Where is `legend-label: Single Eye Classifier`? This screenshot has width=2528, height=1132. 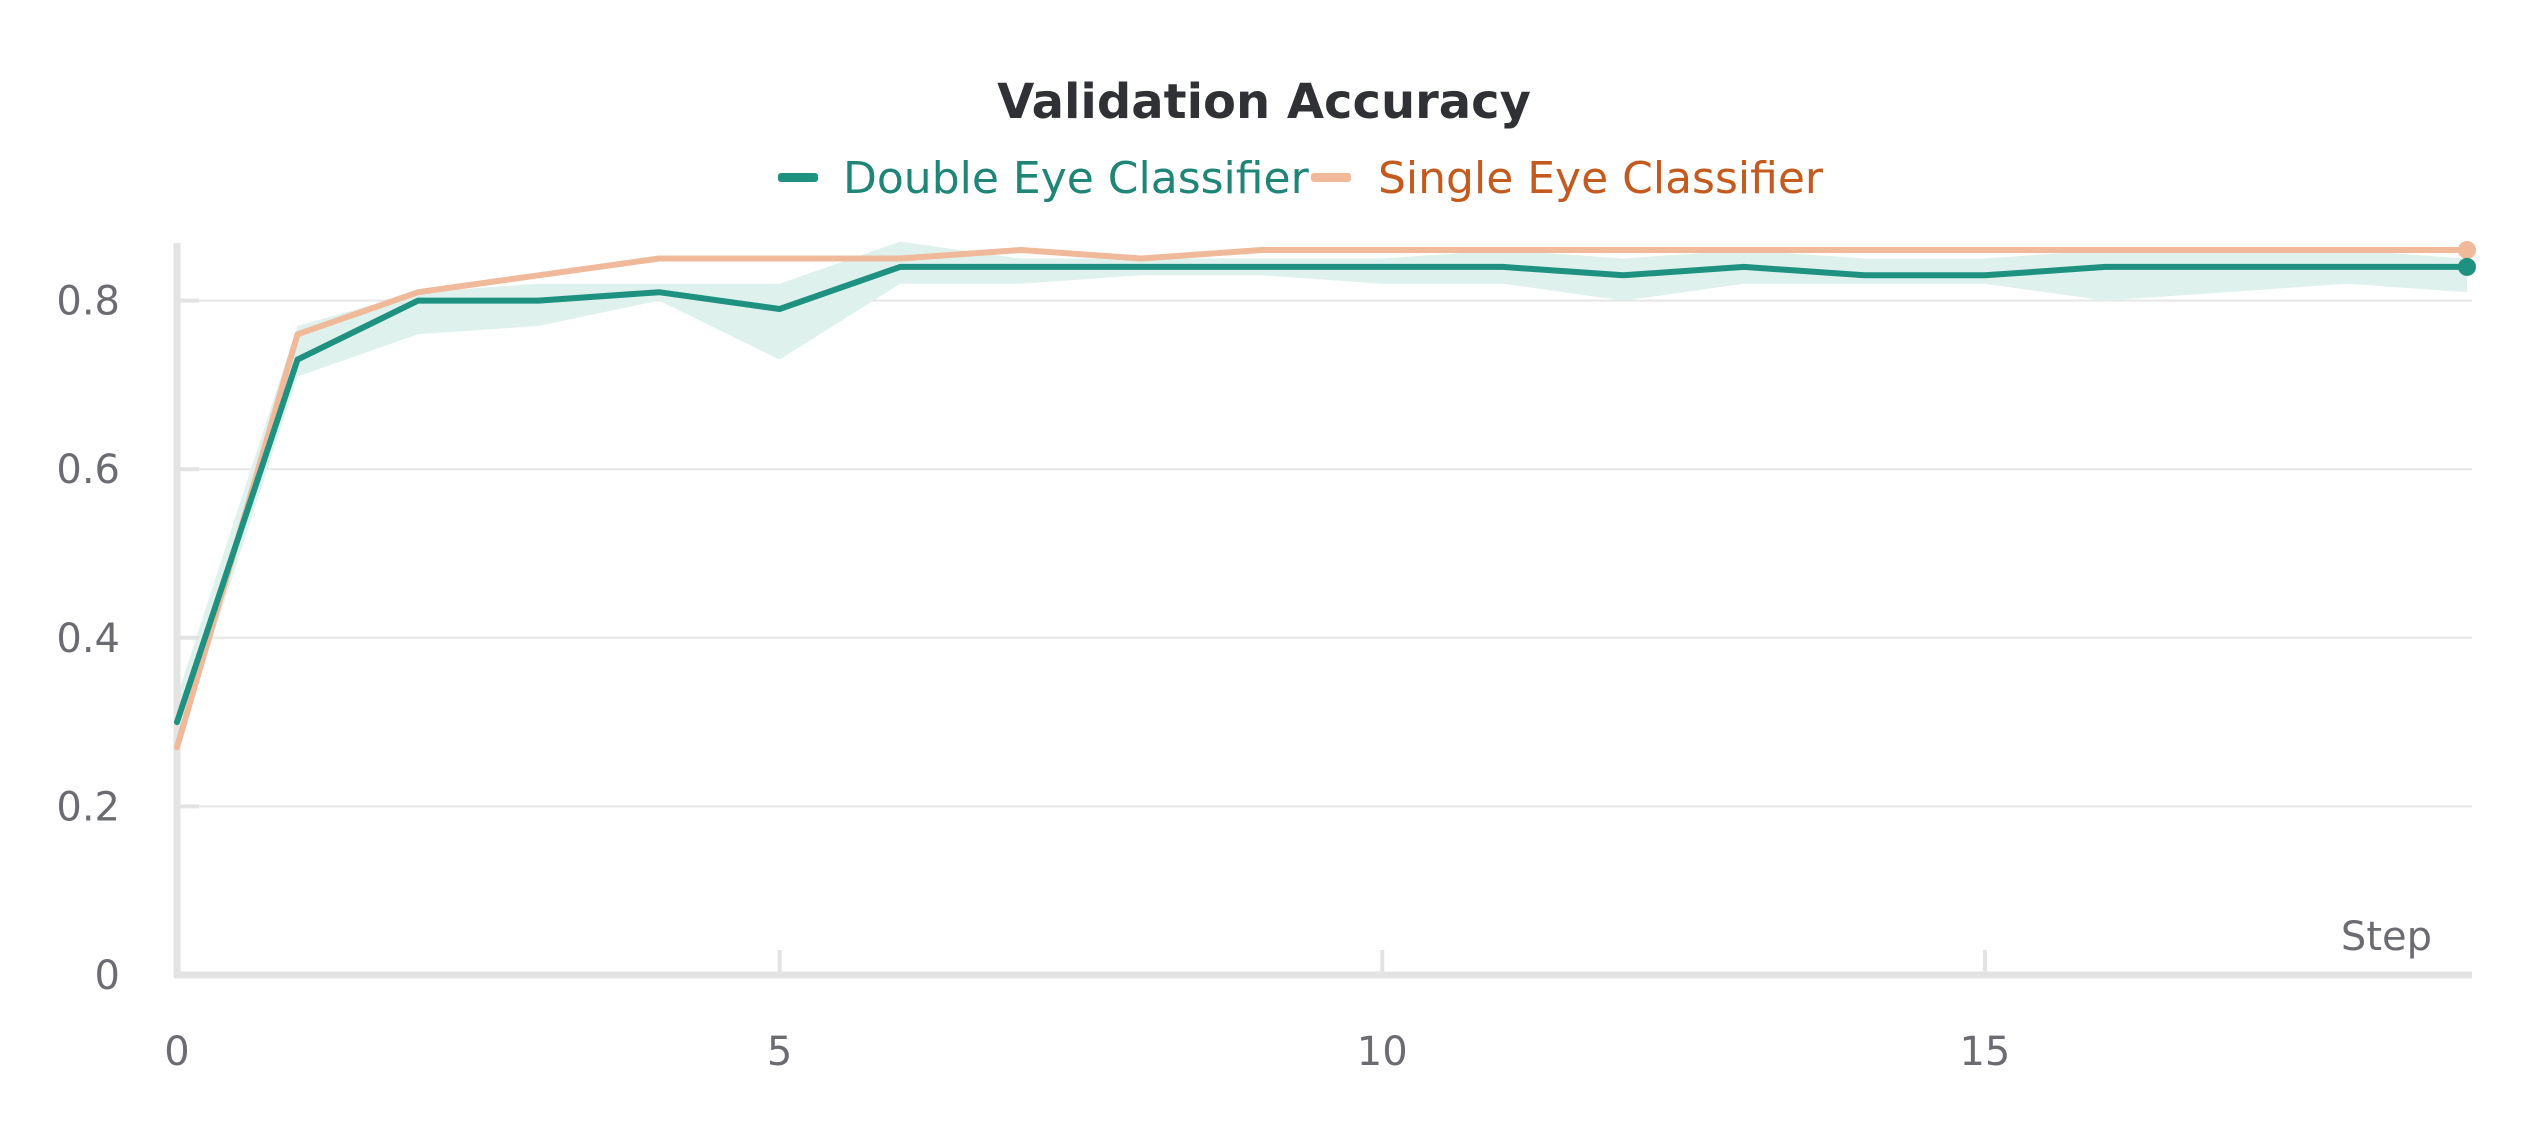
legend-label: Single Eye Classifier is located at coordinates (1601, 178).